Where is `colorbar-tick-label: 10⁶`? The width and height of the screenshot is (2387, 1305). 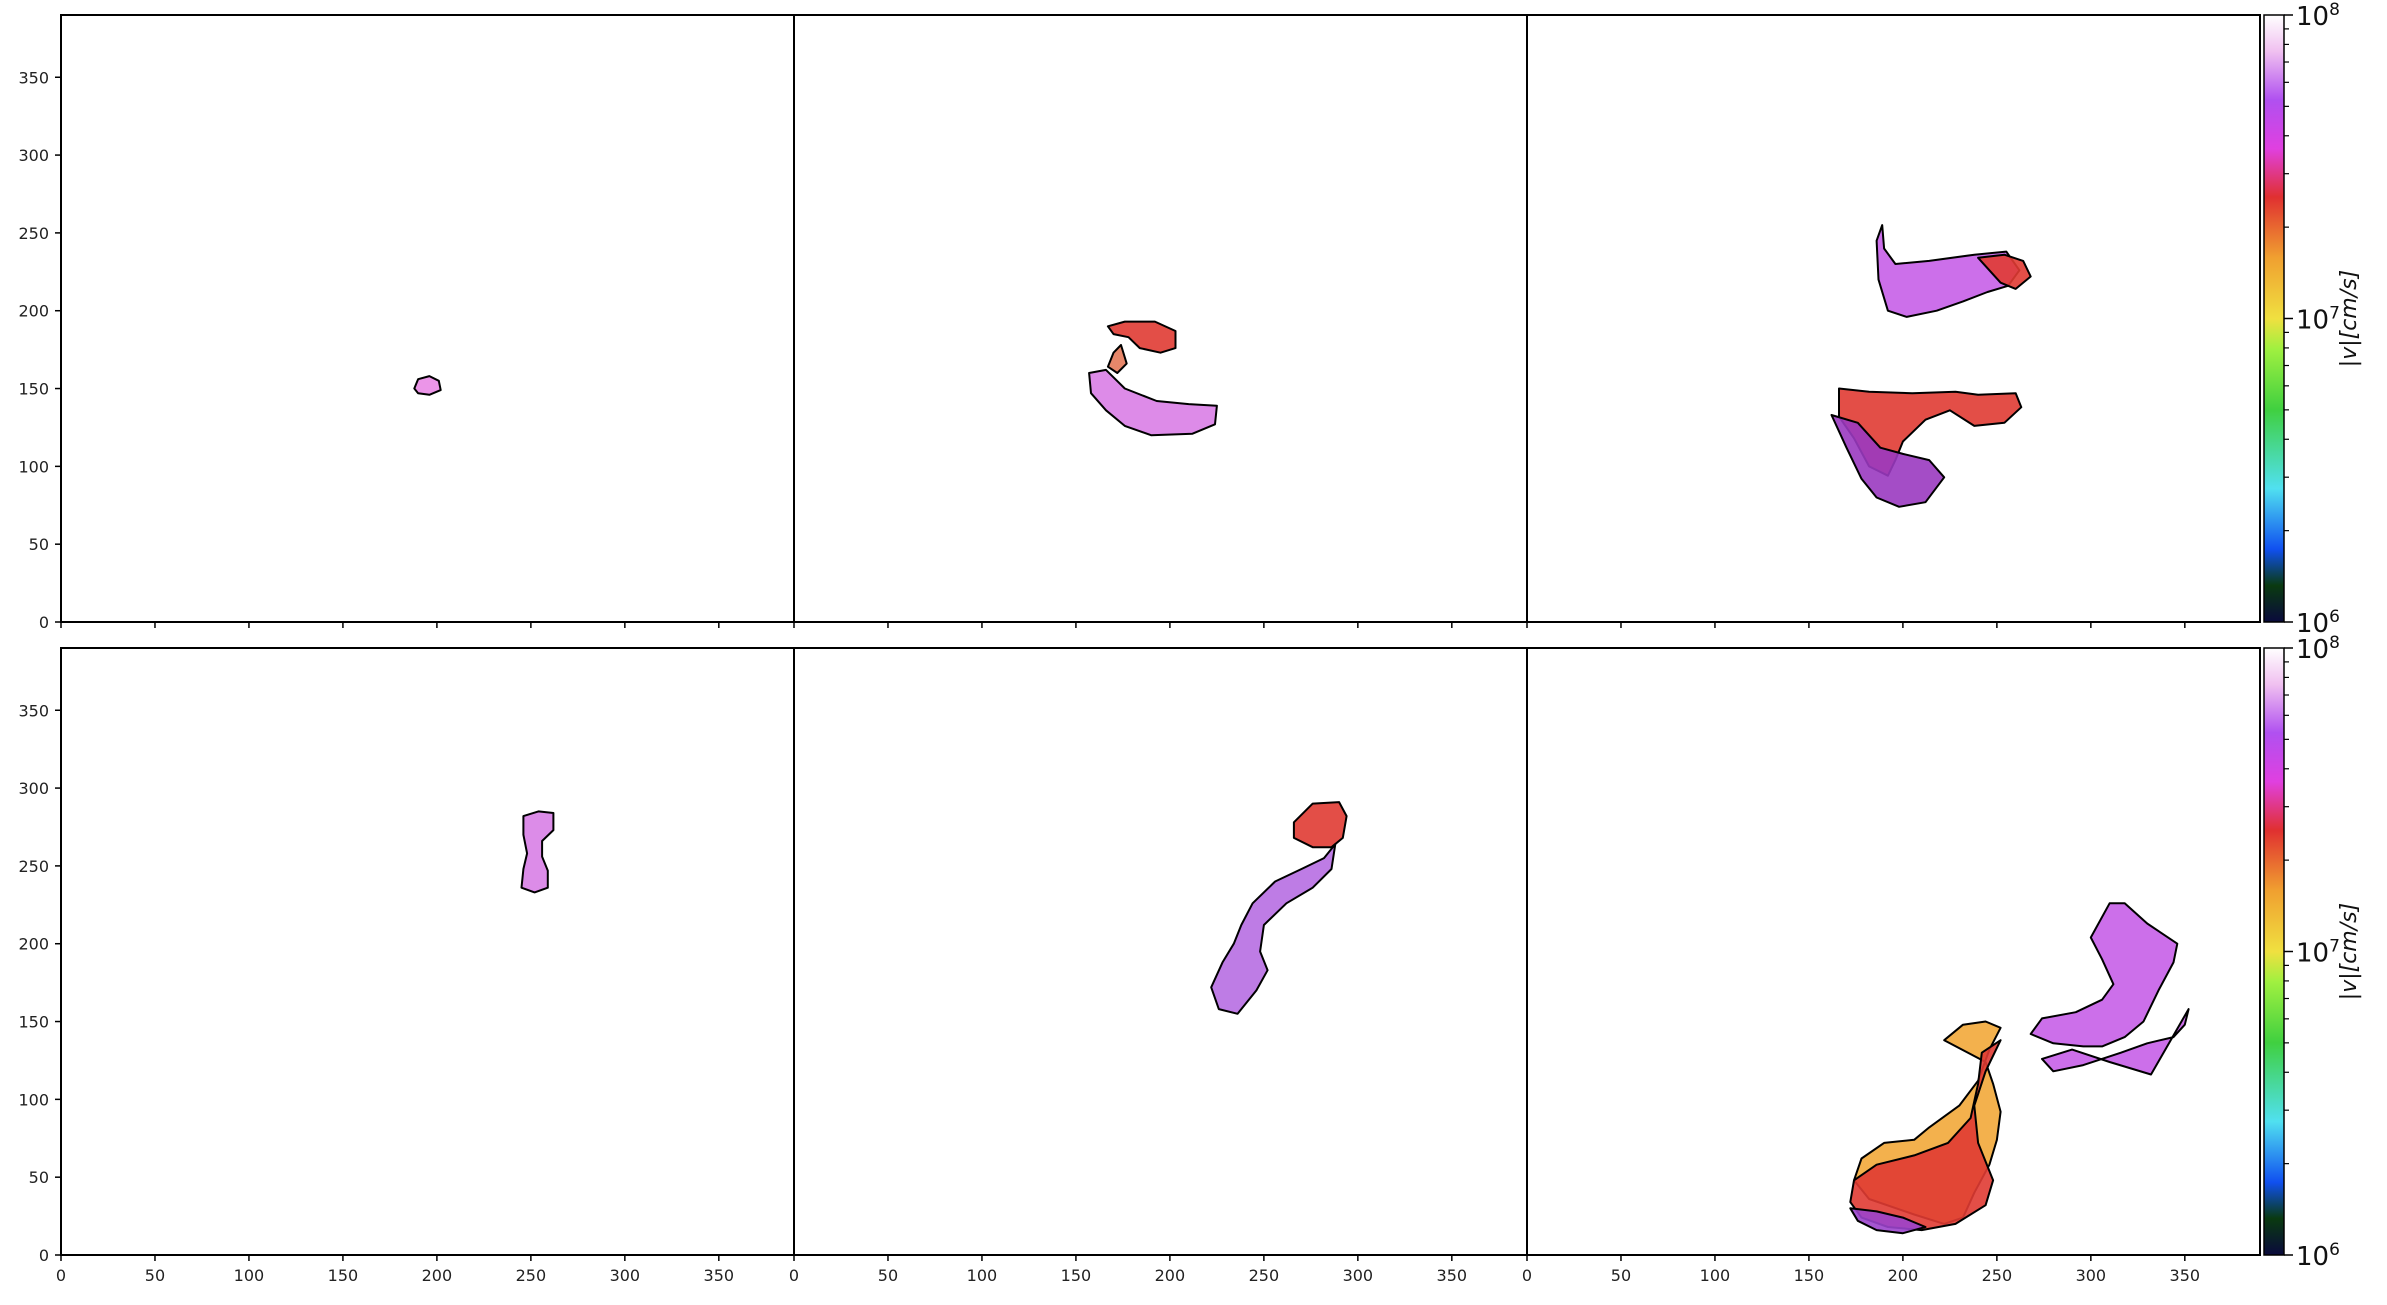
colorbar-tick-label: 10⁶ is located at coordinates (2318, 1256).